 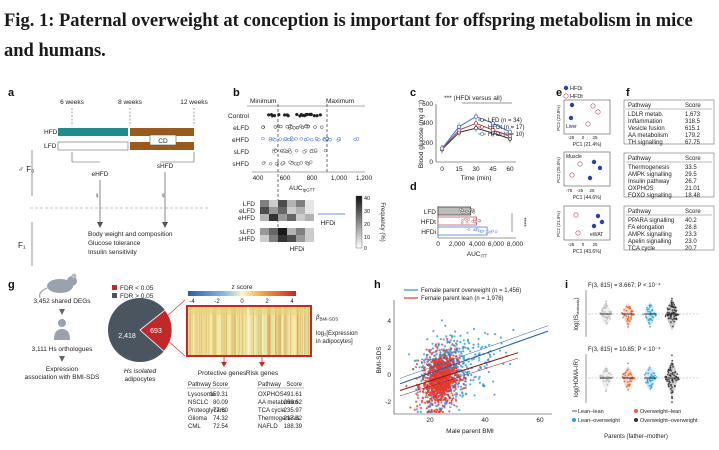 What do you see at coordinates (669, 421) in the screenshot?
I see `i-legend-overweight-overweight: Overweight–overweight` at bounding box center [669, 421].